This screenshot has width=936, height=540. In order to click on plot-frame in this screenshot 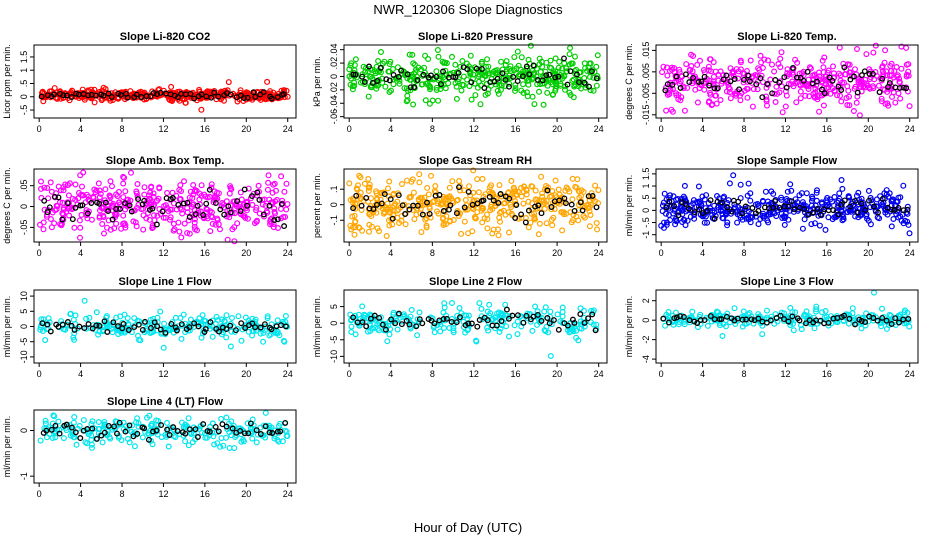, I will do `click(165, 205)`.